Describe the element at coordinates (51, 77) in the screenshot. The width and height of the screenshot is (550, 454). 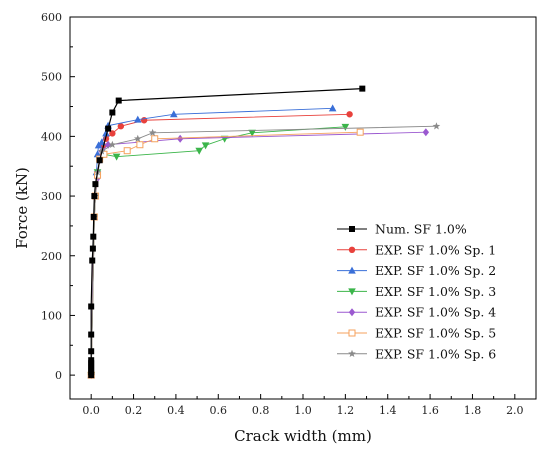
I see `y-tick-label: 500` at that location.